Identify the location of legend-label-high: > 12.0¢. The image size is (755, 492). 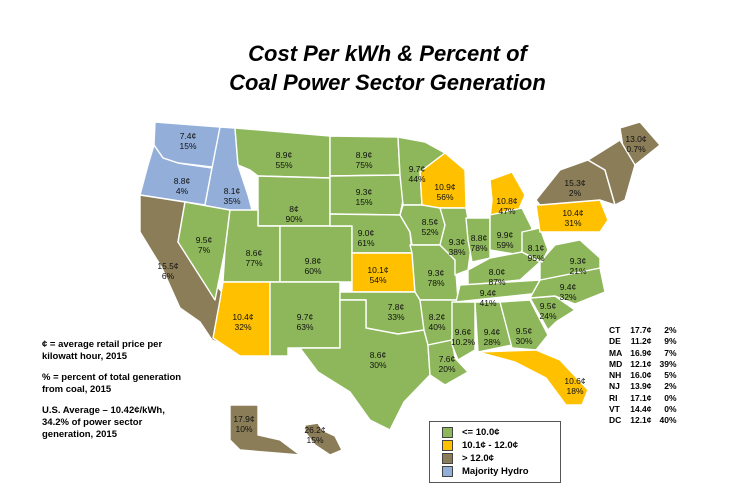
(478, 458).